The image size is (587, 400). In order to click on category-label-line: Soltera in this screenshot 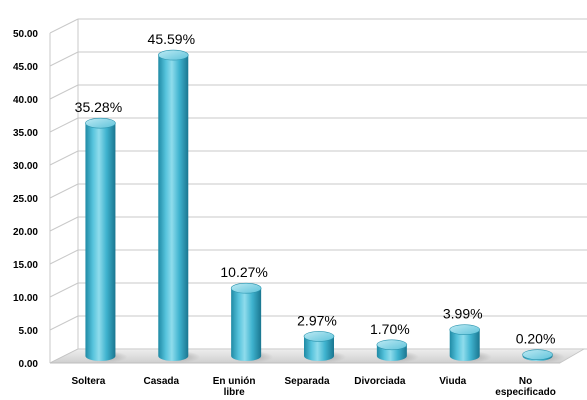, I will do `click(88, 381)`.